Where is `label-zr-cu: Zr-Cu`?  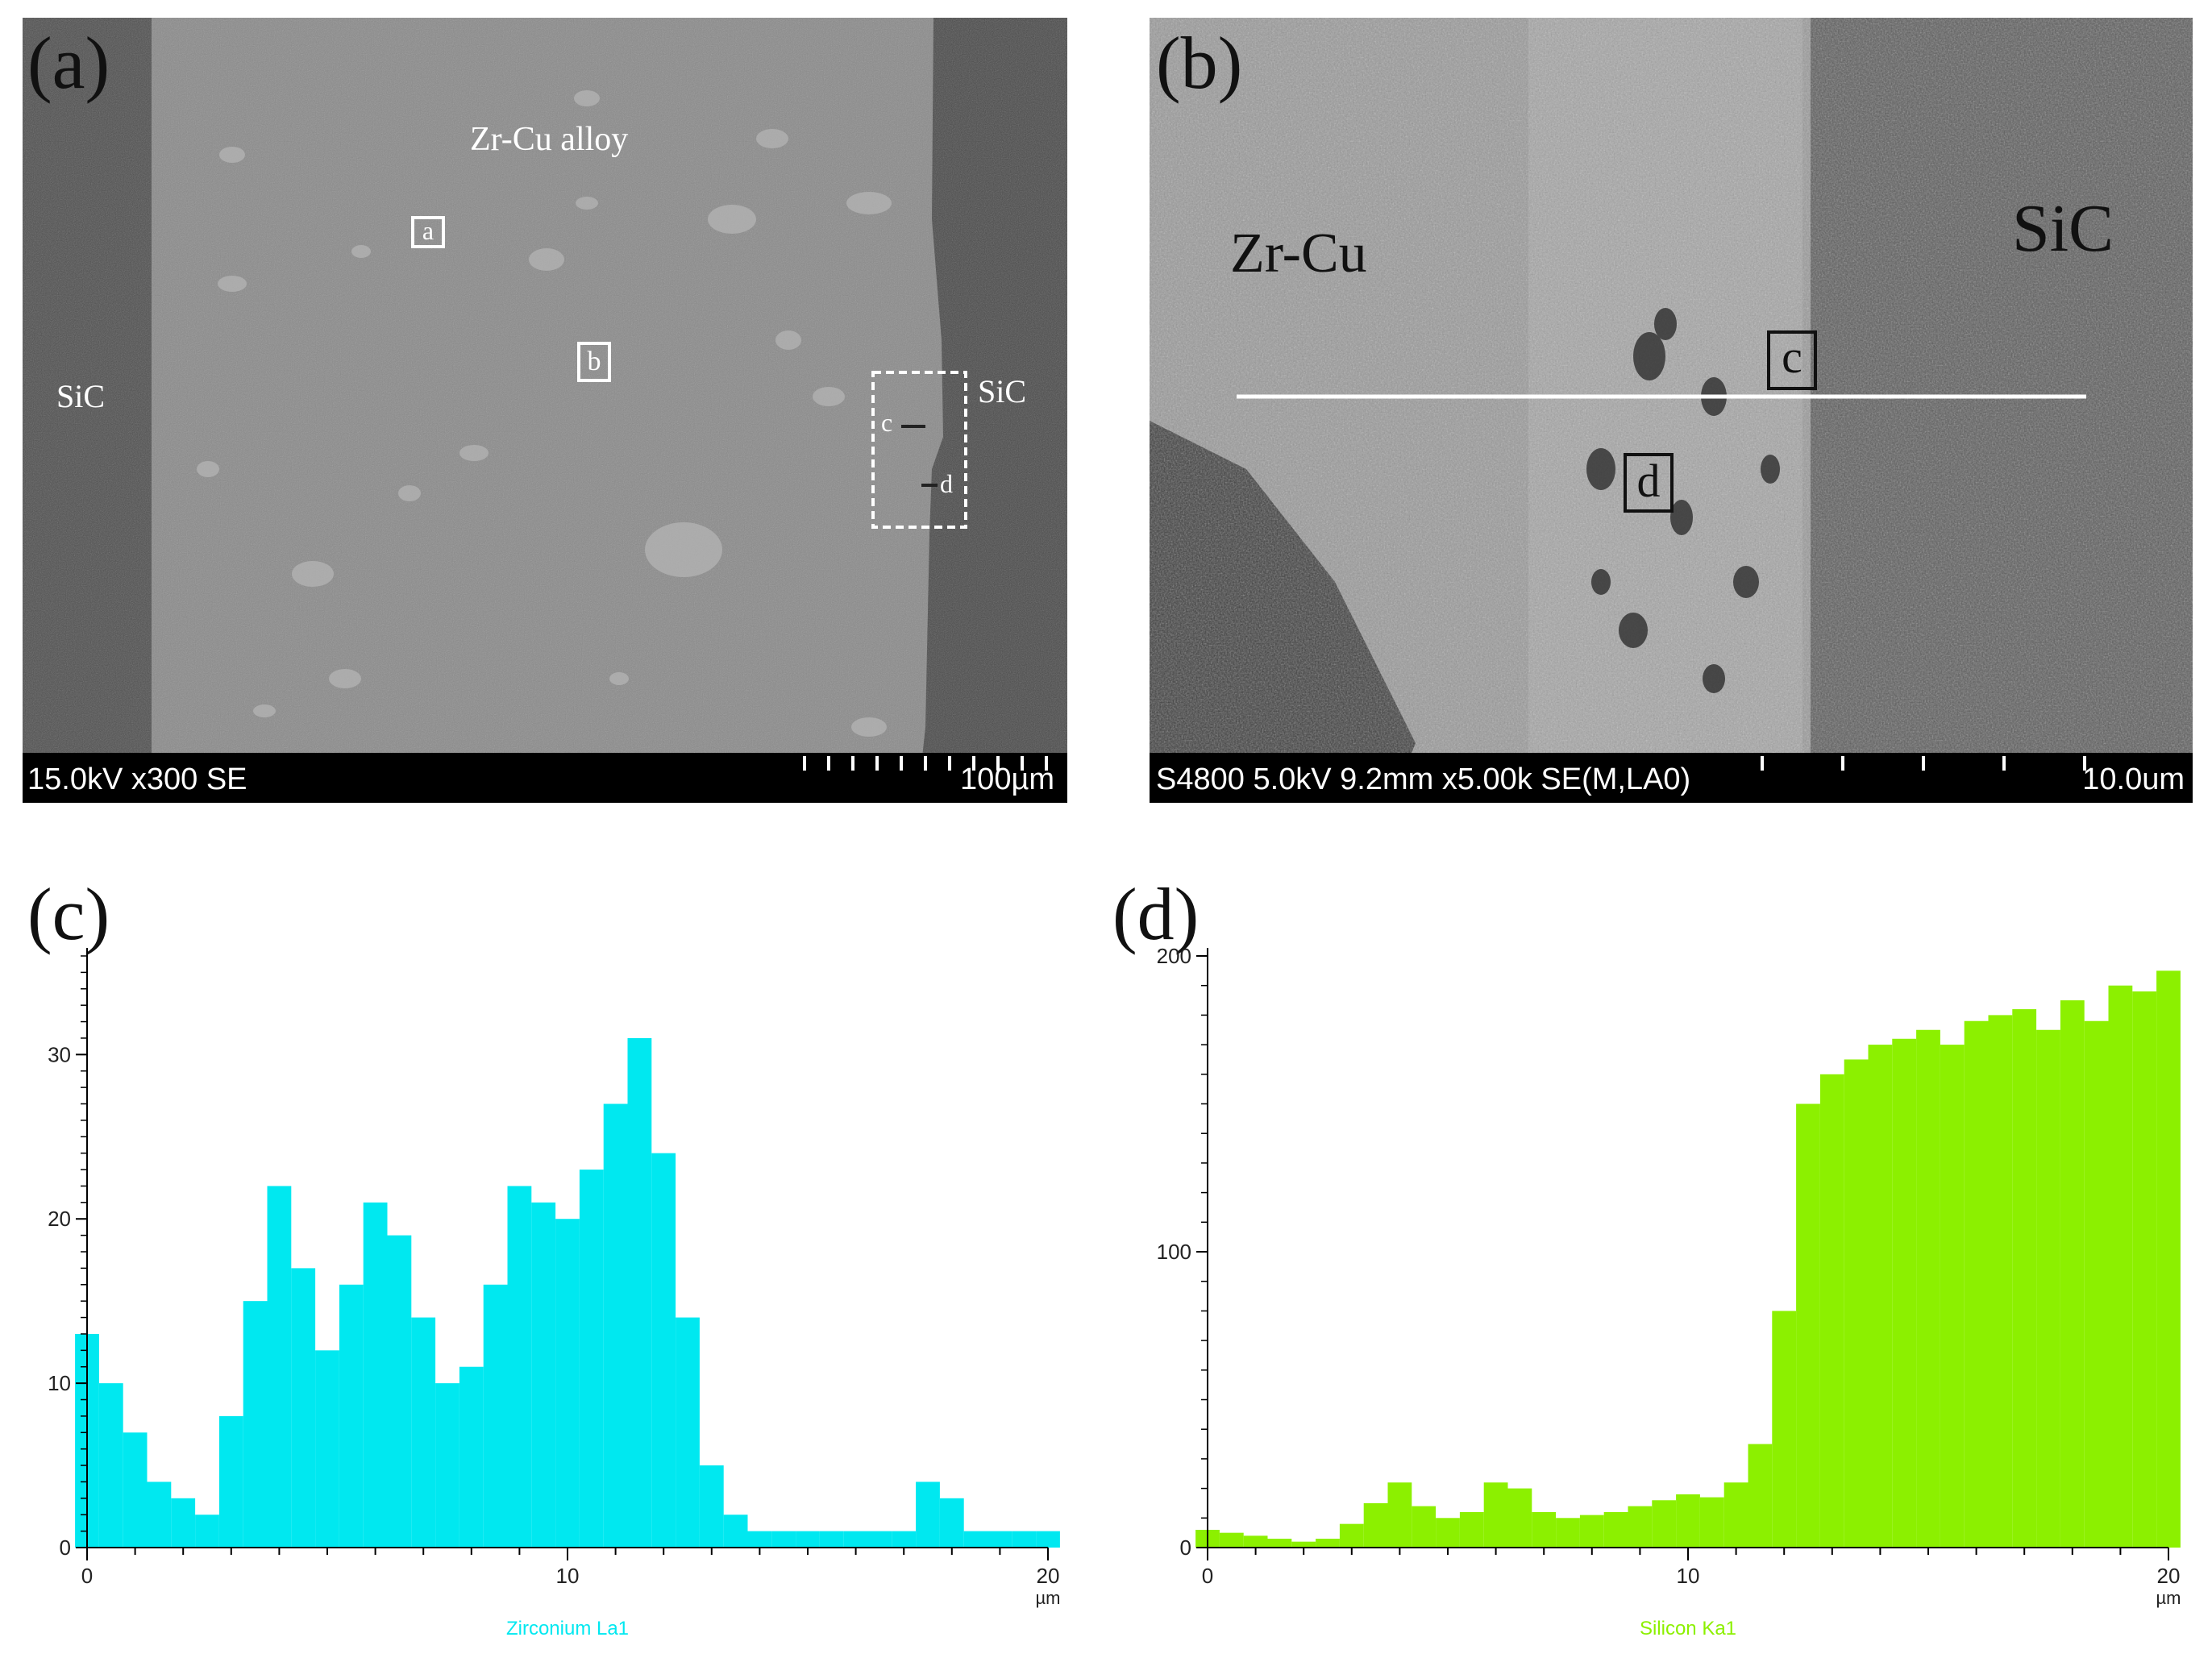 label-zr-cu: Zr-Cu is located at coordinates (1298, 254).